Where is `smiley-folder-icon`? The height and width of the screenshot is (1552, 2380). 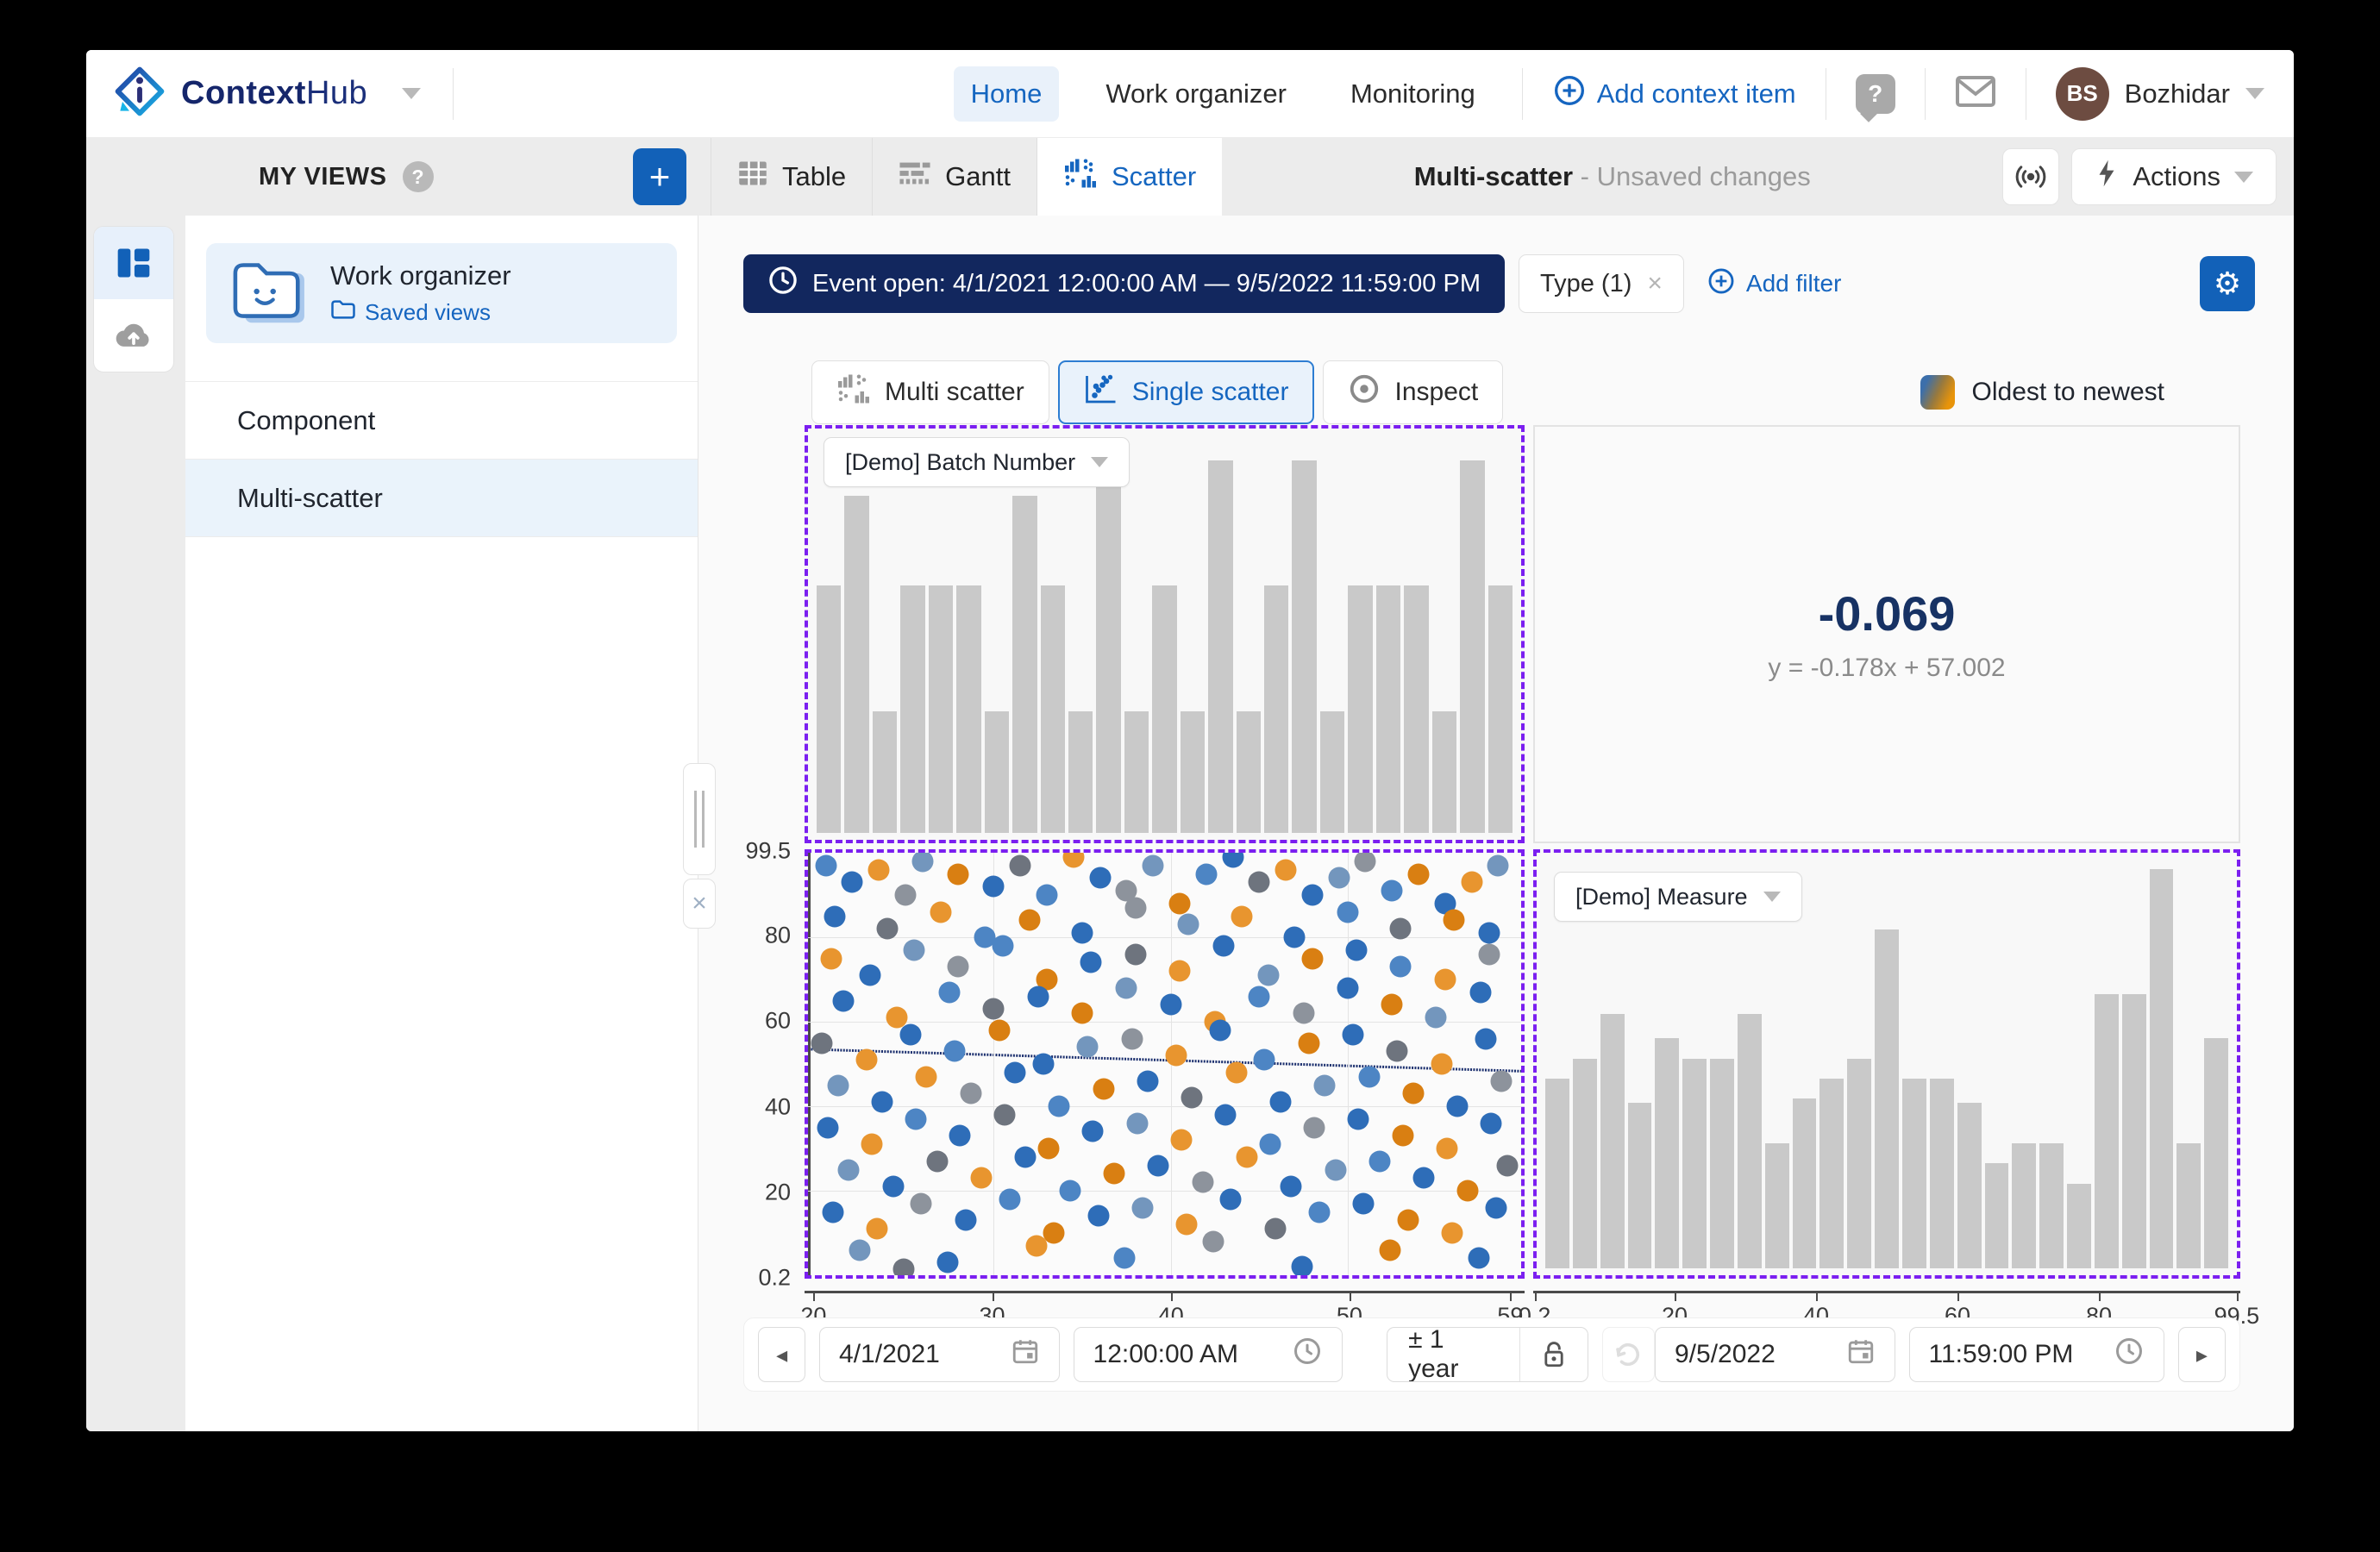 smiley-folder-icon is located at coordinates (268, 294).